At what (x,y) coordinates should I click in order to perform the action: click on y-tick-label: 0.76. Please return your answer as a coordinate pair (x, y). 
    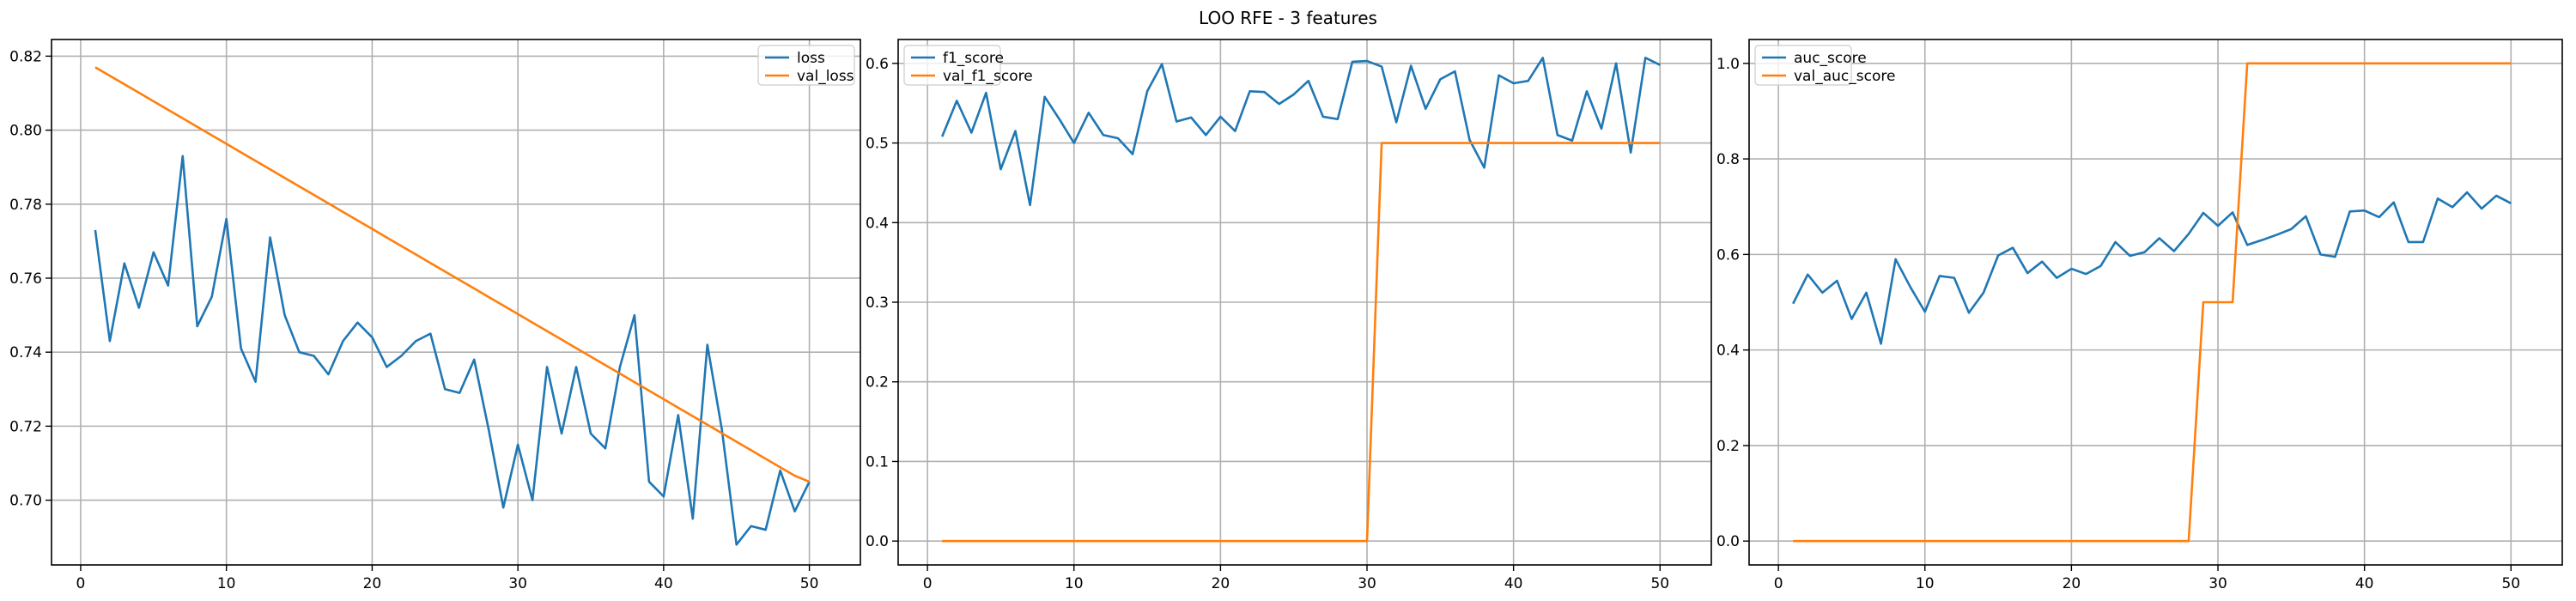
    Looking at the image, I should click on (25, 279).